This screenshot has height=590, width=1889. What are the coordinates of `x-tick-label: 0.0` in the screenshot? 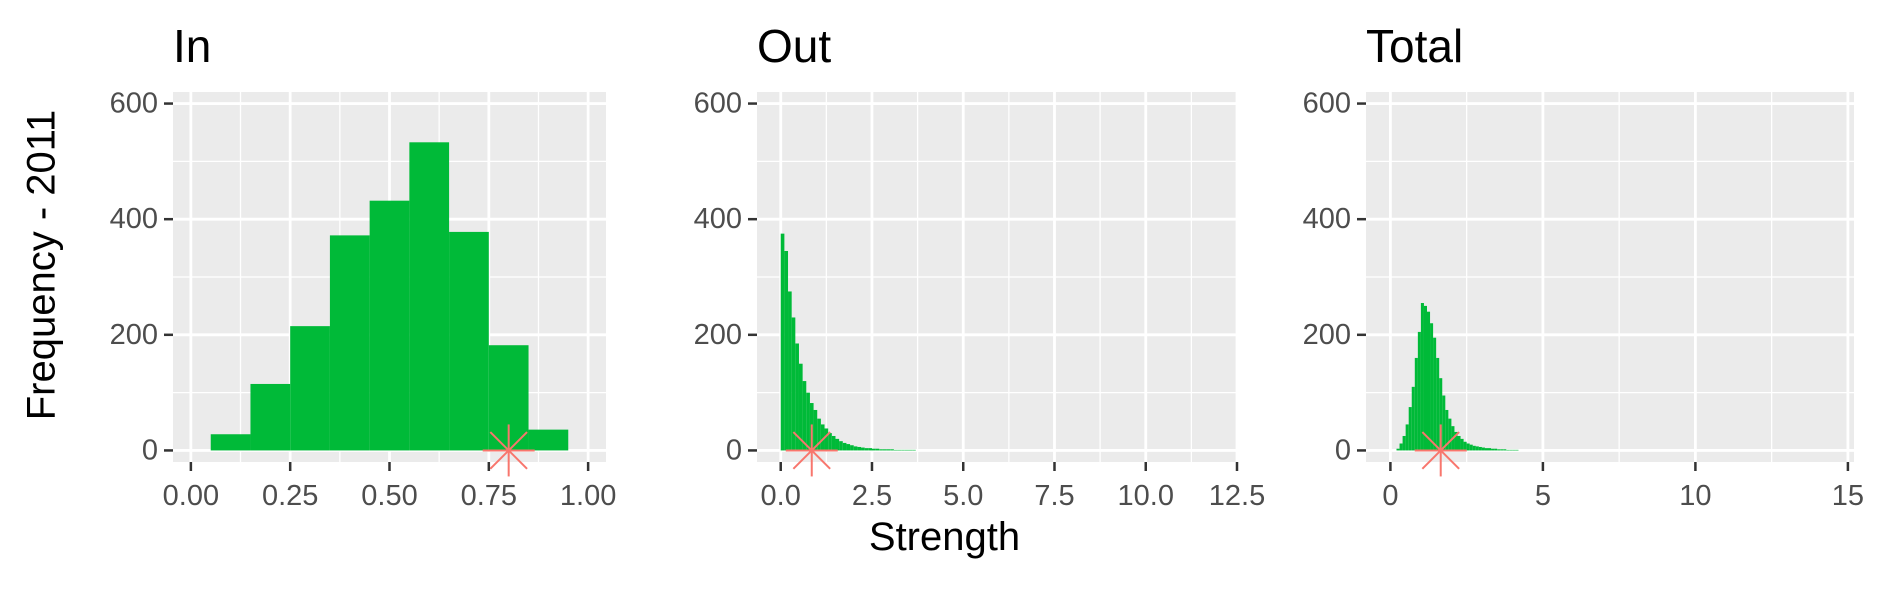 It's located at (781, 496).